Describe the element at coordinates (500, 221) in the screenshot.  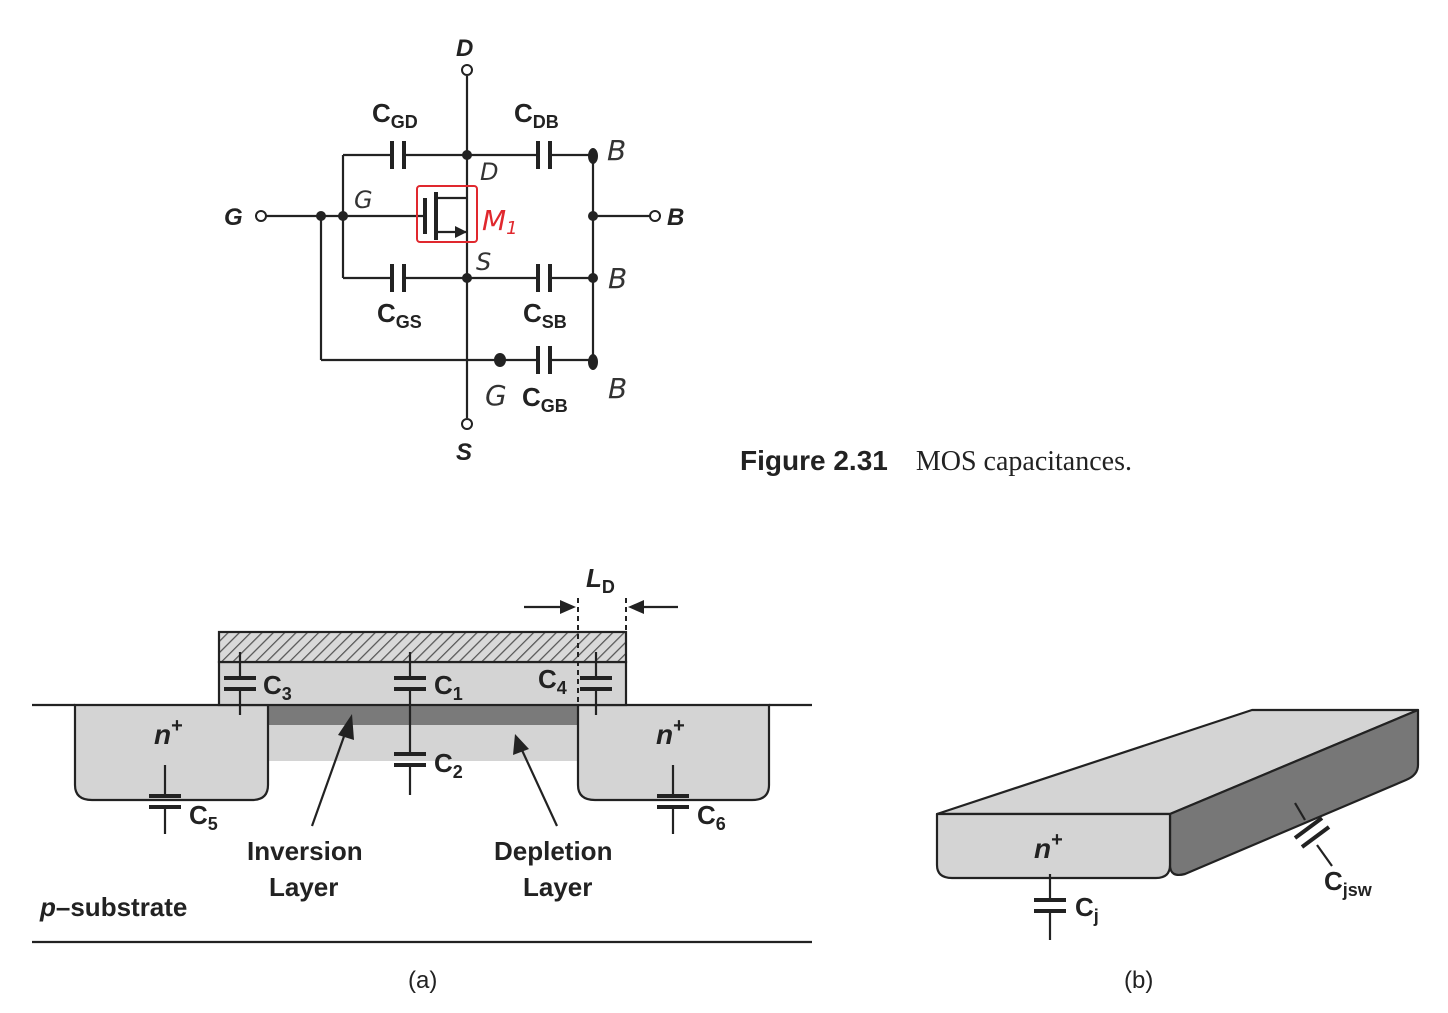
I see `m1-handwritten: M1` at that location.